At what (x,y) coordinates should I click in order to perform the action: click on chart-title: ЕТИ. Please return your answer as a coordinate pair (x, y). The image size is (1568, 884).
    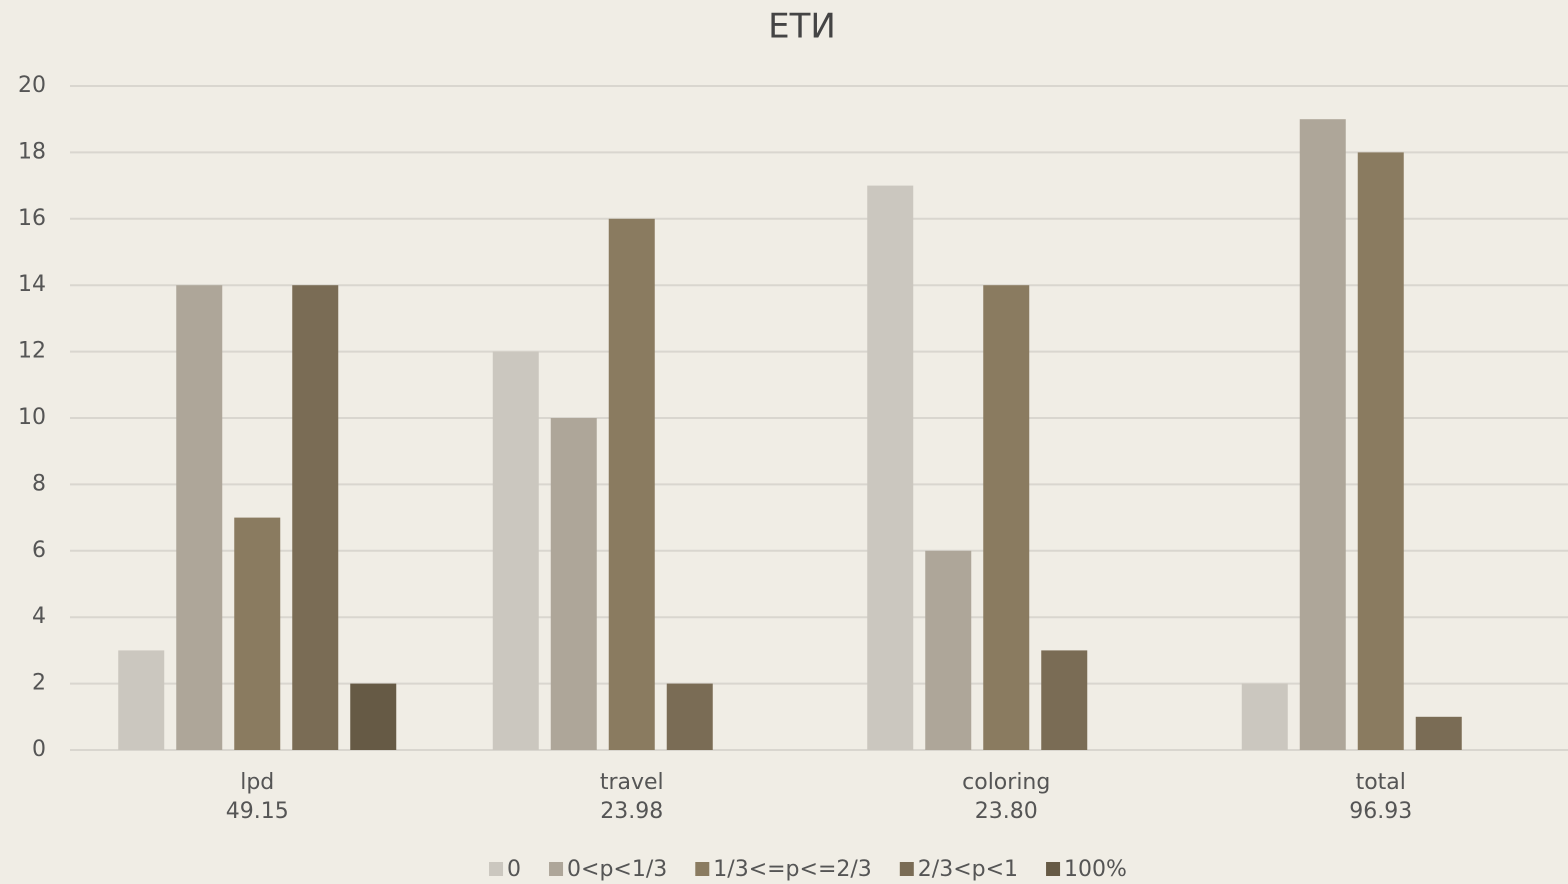
    Looking at the image, I should click on (802, 27).